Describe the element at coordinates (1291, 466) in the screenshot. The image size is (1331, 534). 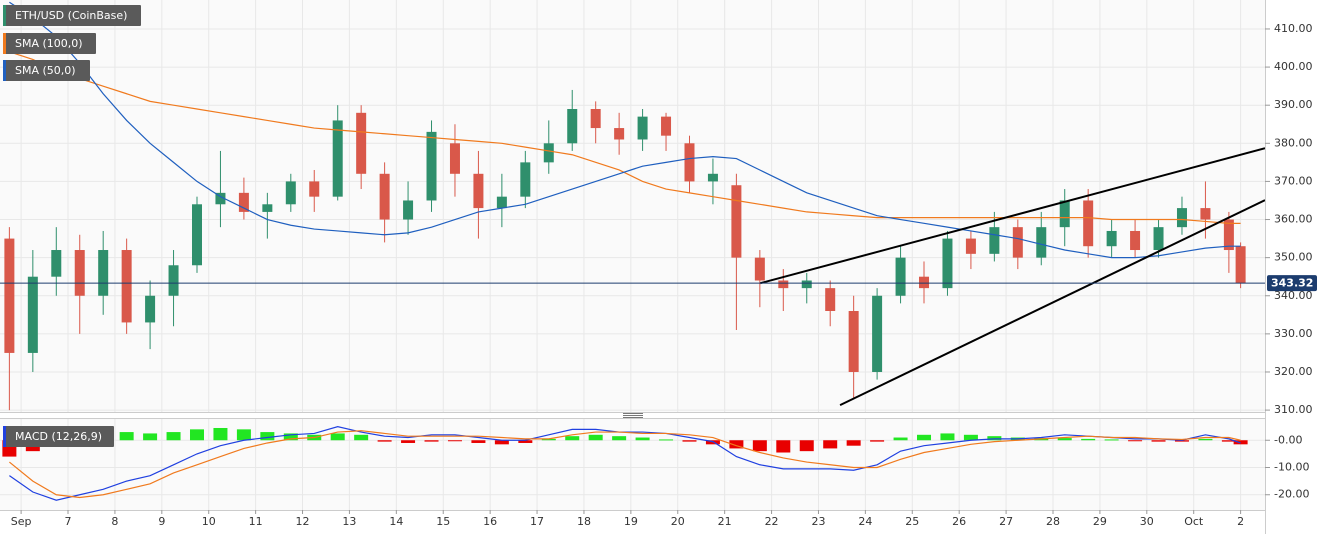
I see `y-tick-label: -10.00` at that location.